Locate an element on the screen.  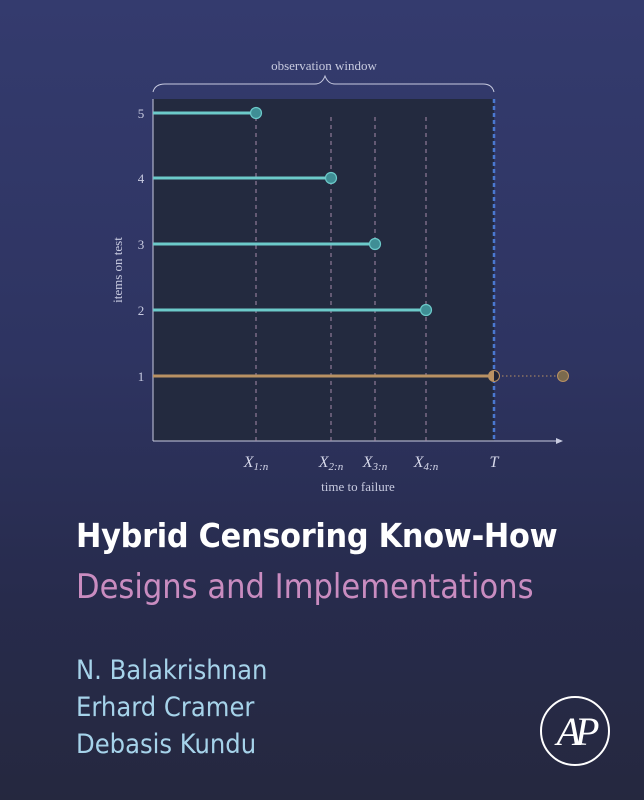
x-axis-arrow is located at coordinates (559, 441).